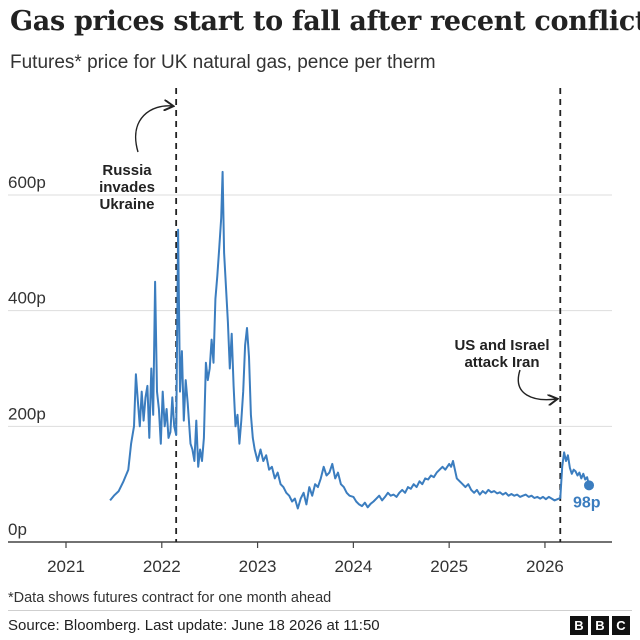  What do you see at coordinates (17, 529) in the screenshot?
I see `y-tick-label: 0p` at bounding box center [17, 529].